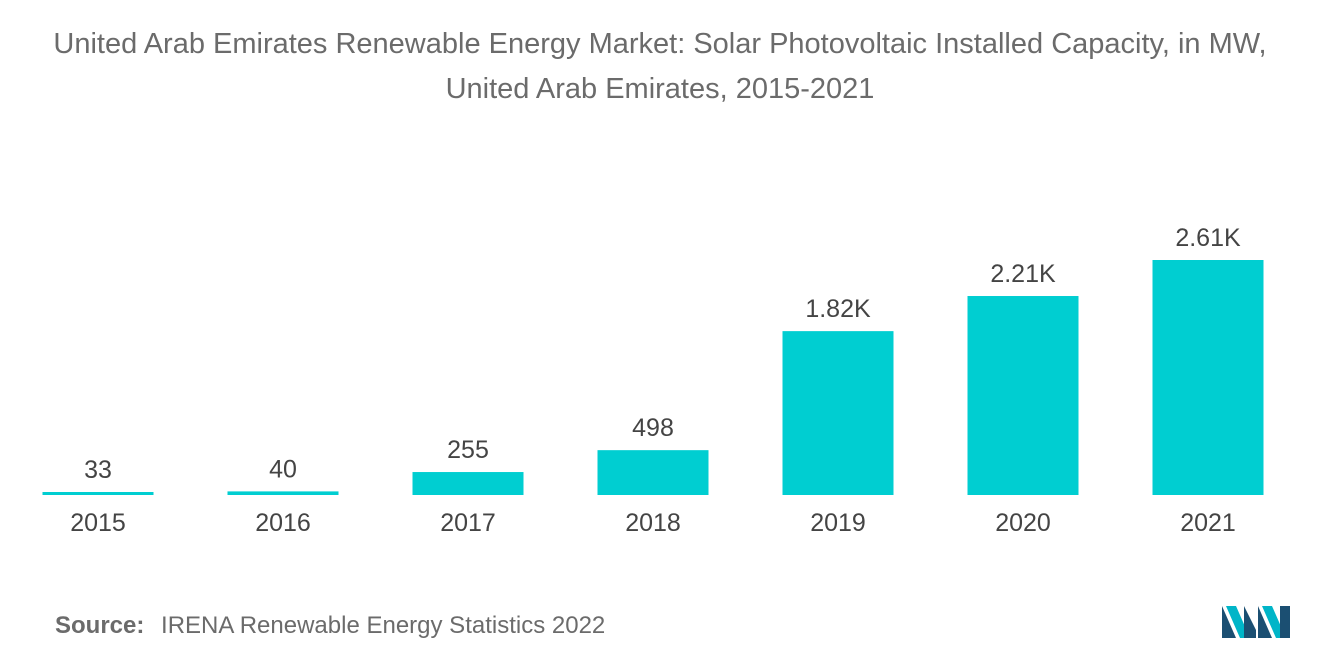 The height and width of the screenshot is (665, 1320). Describe the element at coordinates (283, 493) in the screenshot. I see `bar-2016` at that location.